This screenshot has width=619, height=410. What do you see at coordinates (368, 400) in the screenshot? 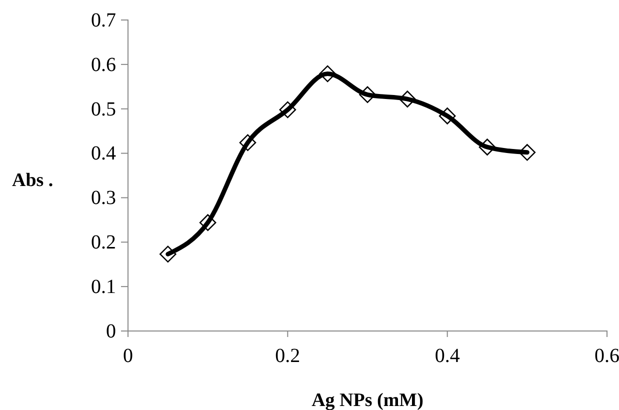
I see `x-axis-title: Ag NPs (mM)` at bounding box center [368, 400].